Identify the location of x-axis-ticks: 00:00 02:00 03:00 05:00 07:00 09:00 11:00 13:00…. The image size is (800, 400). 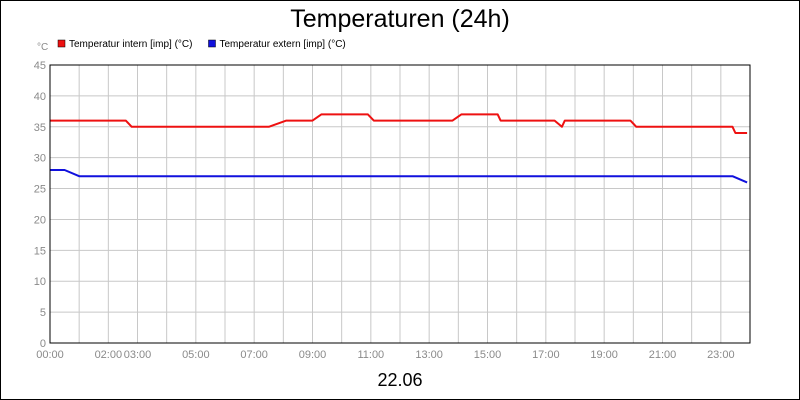
(385, 355).